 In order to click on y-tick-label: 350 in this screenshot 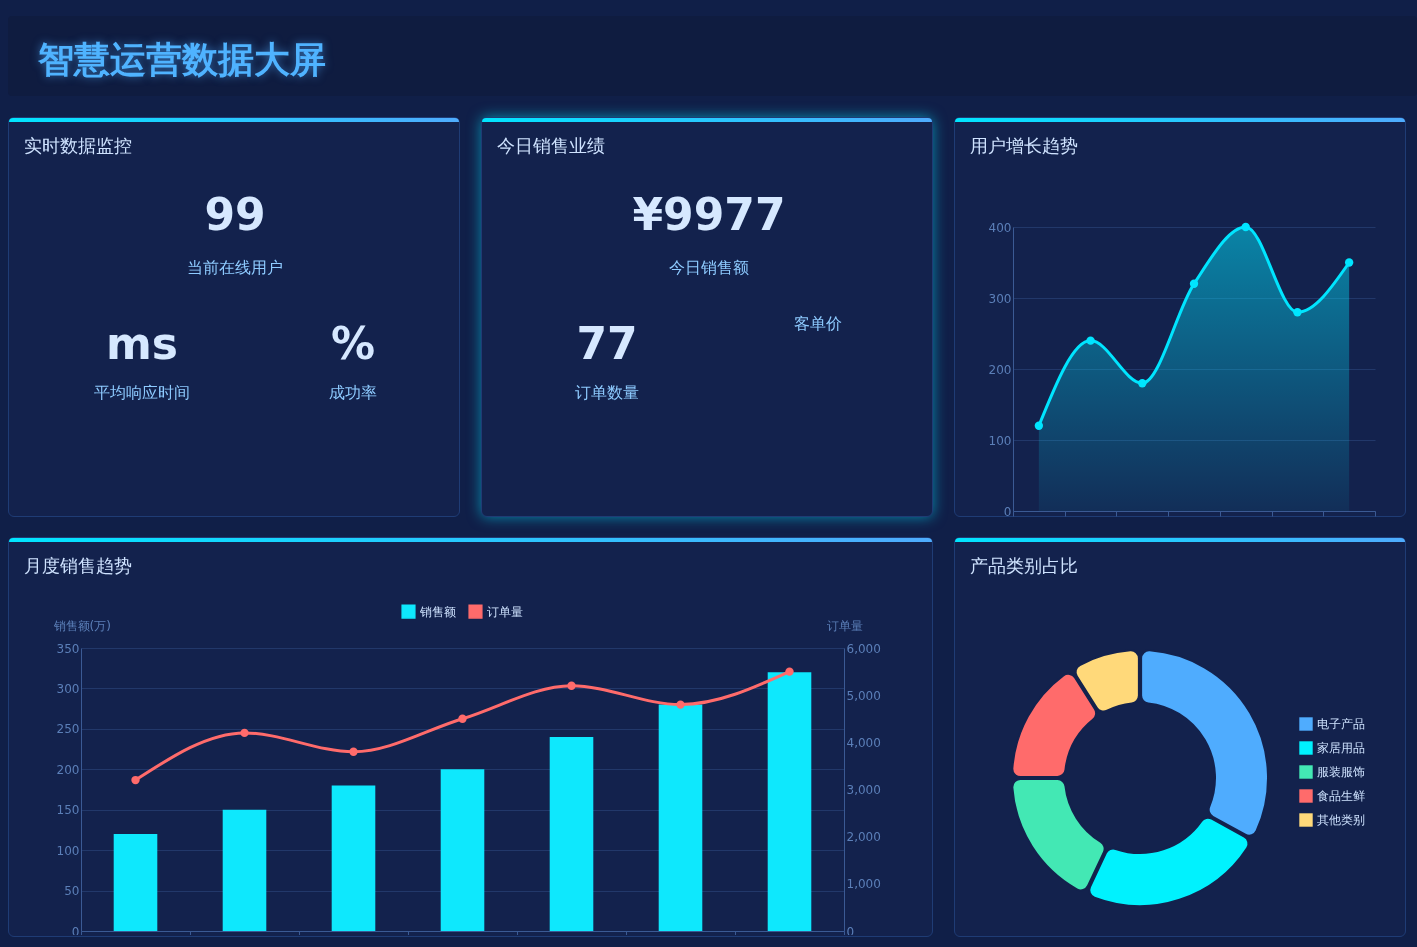, I will do `click(68, 648)`.